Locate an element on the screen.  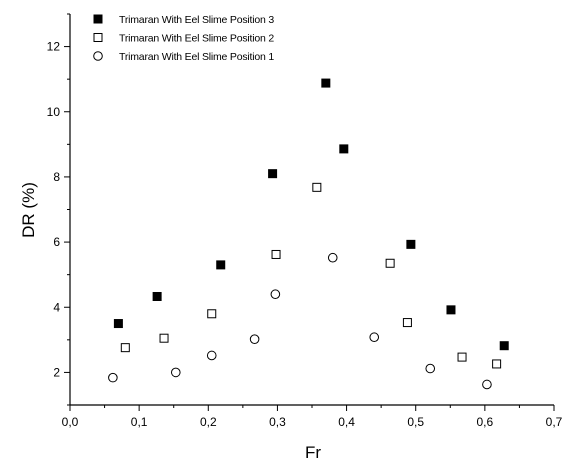
legend-label: Trimaran With Eel Slime Position 2 is located at coordinates (196, 39).